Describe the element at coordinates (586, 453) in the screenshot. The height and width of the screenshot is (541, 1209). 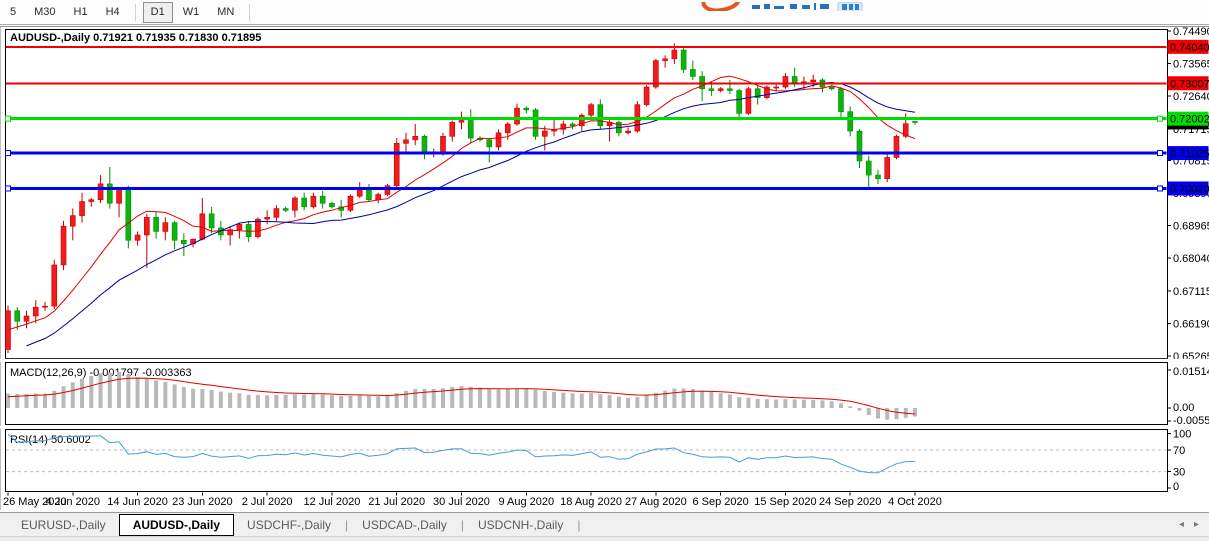
I see `rsi-indicator` at that location.